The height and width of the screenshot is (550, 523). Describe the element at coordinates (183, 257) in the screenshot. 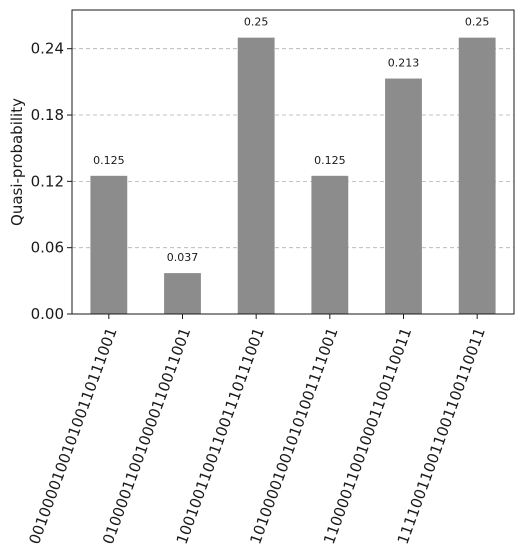

I see `bar-value-label: 0.037` at that location.